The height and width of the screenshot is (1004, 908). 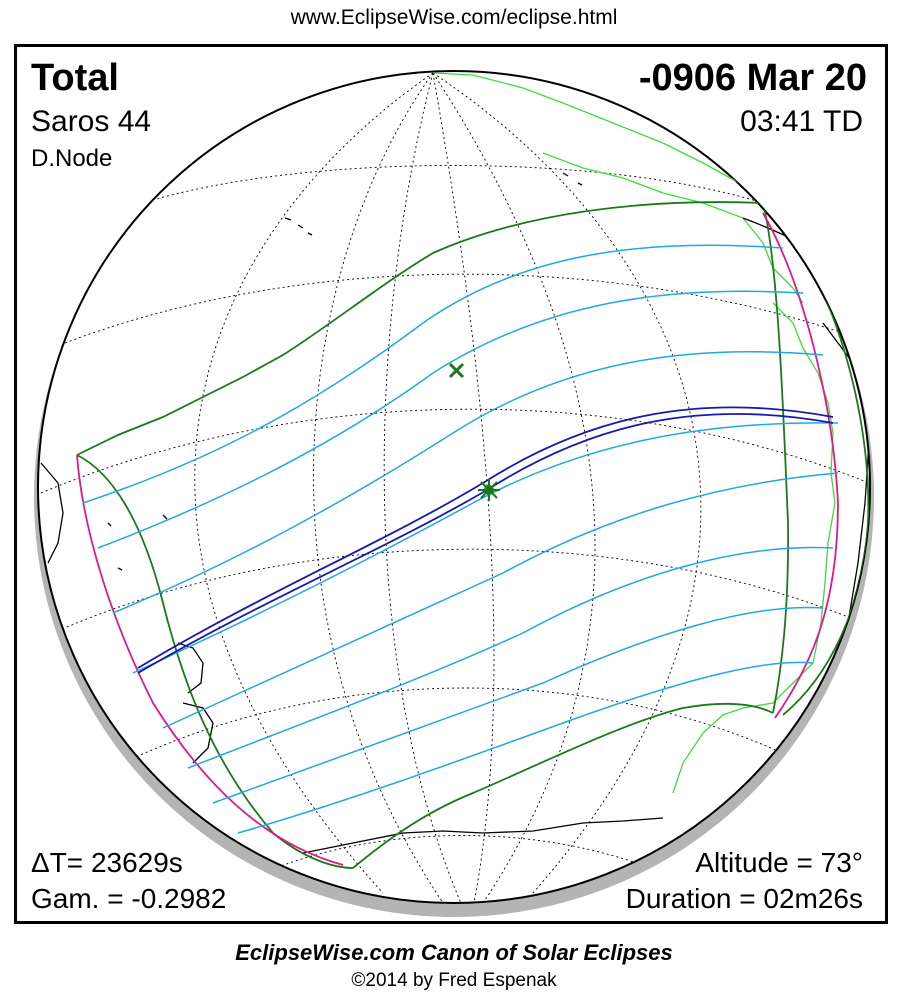 I want to click on australia-east-edge, so click(x=52, y=513).